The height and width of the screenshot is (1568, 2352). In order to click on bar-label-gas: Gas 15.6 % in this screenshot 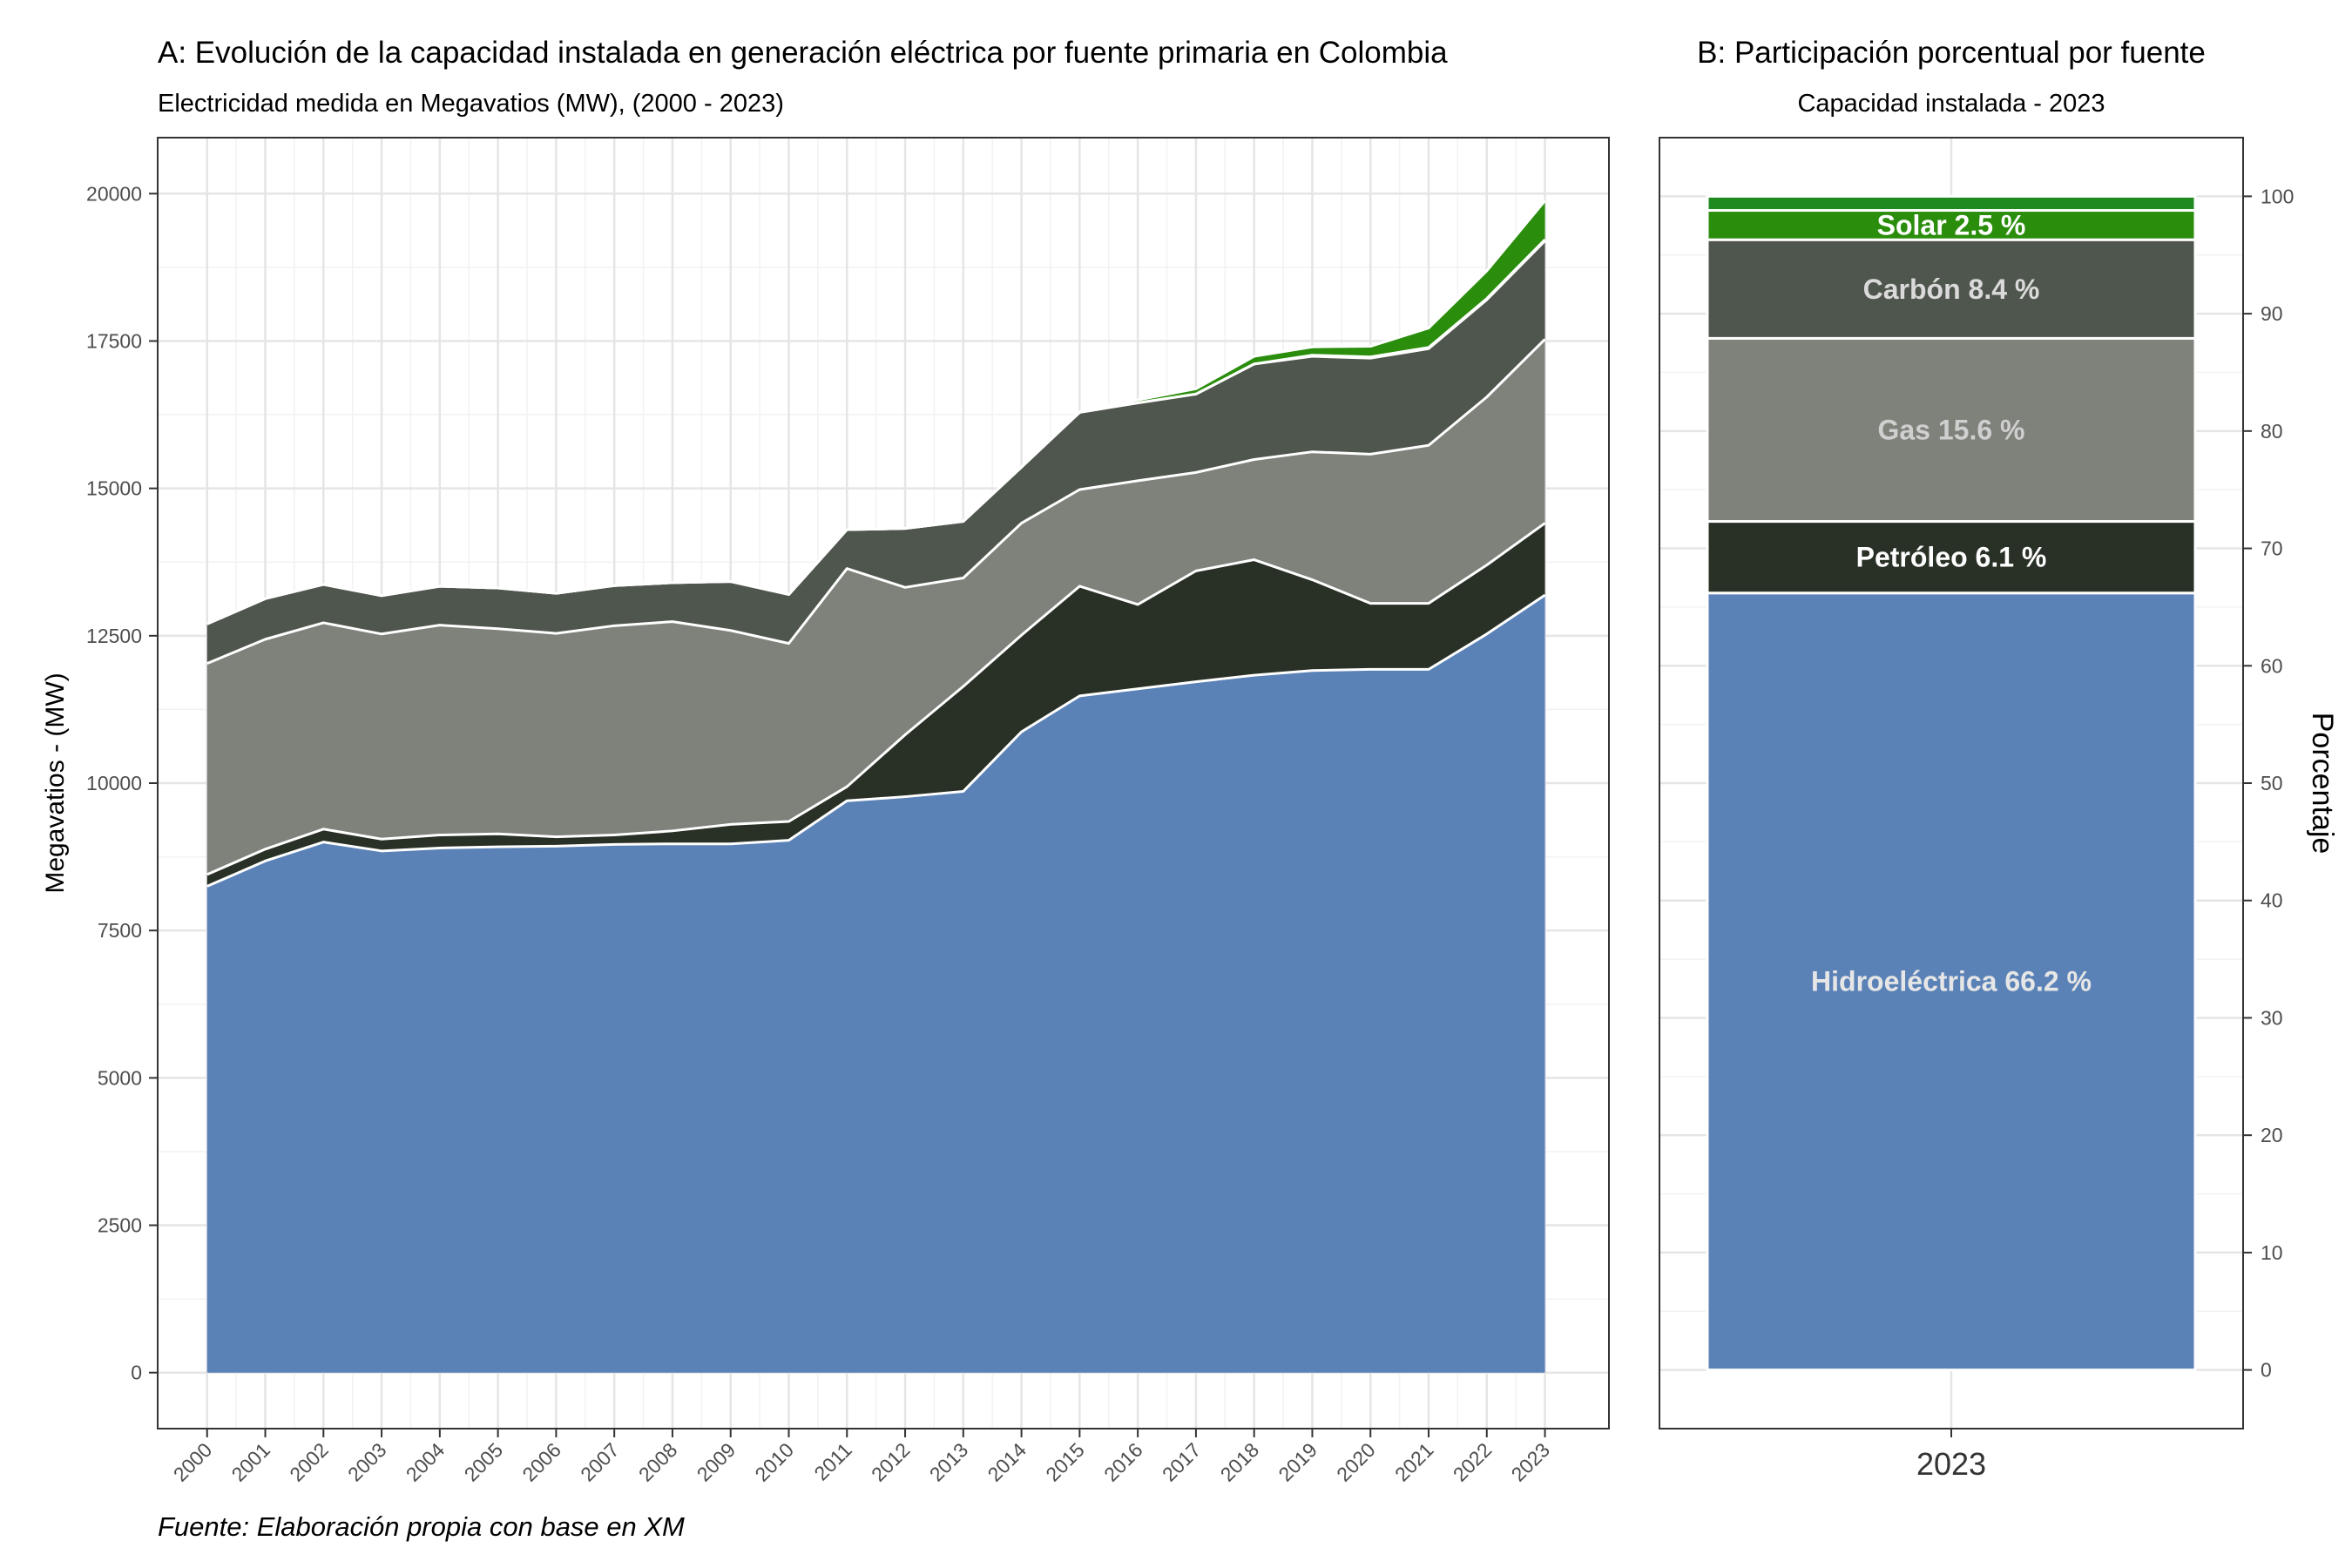, I will do `click(1952, 430)`.